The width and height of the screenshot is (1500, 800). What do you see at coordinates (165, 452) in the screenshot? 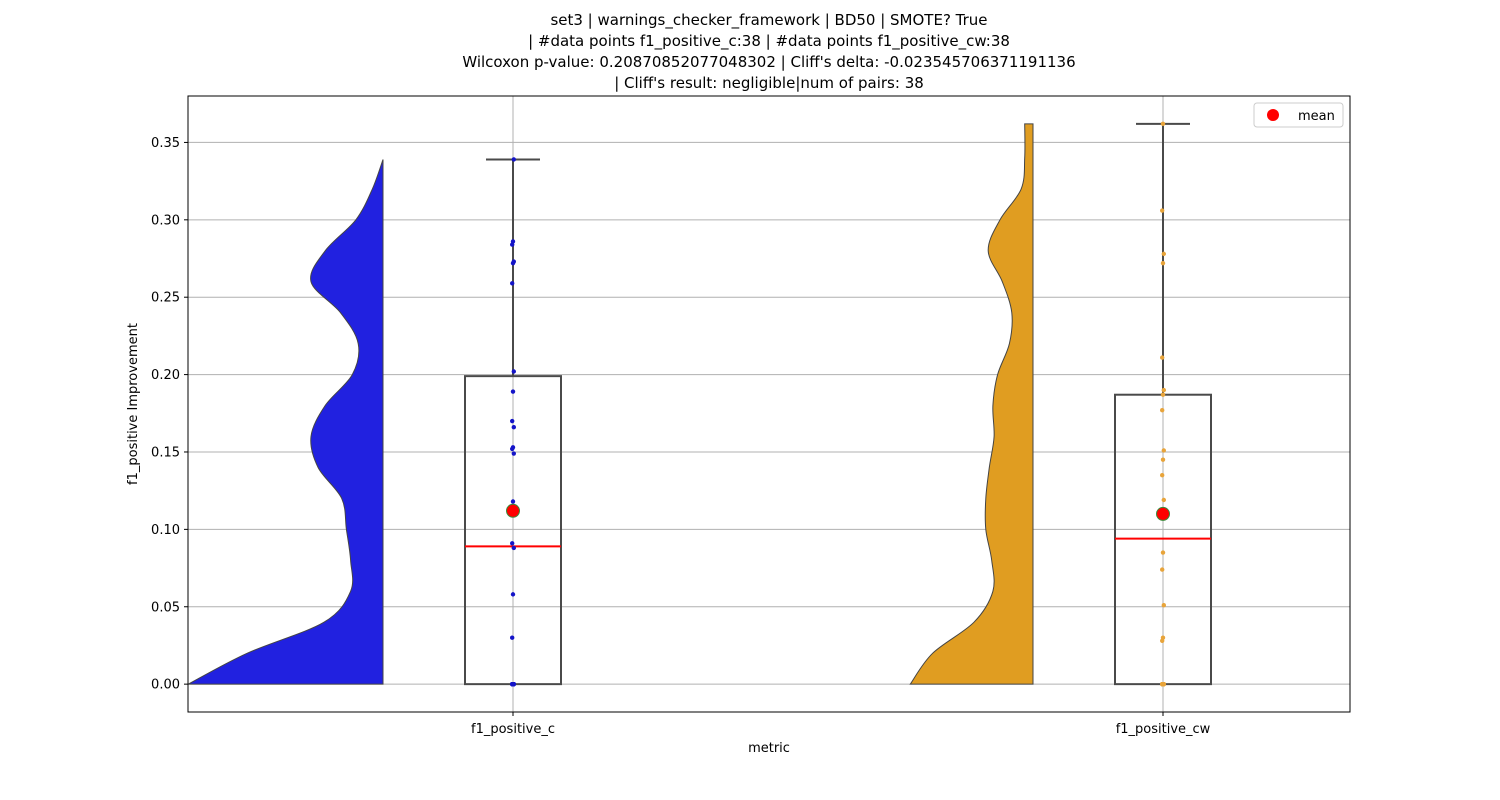
I see `y-tick-label: 0.15` at bounding box center [165, 452].